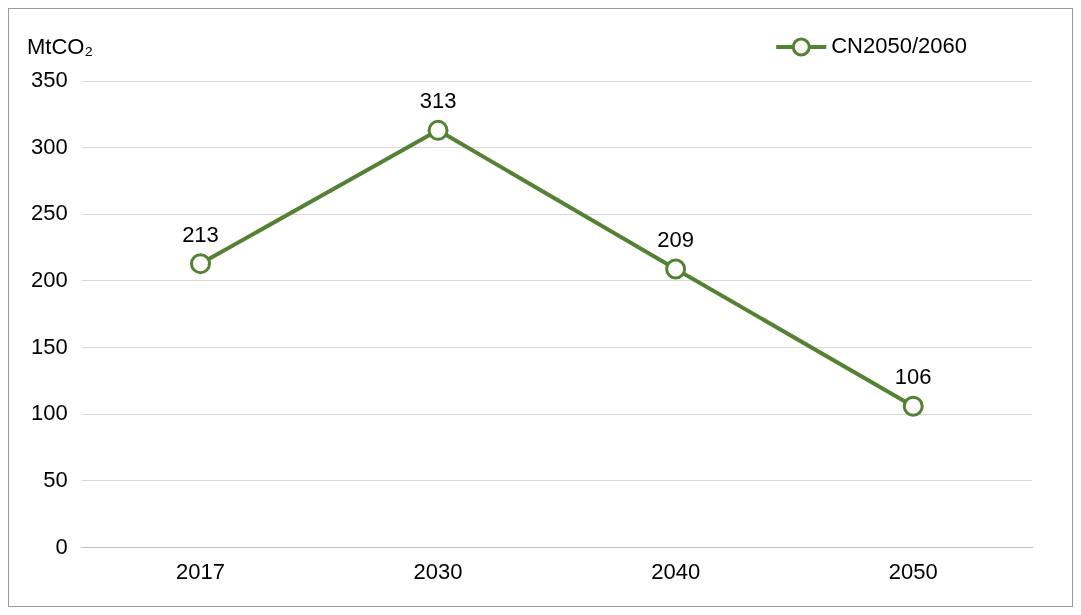  What do you see at coordinates (49, 213) in the screenshot?
I see `y-tick-label: 250` at bounding box center [49, 213].